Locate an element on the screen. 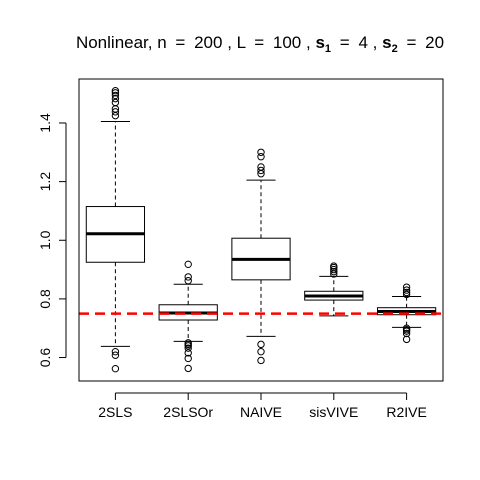  x-tick-label: R2IVE is located at coordinates (406, 412).